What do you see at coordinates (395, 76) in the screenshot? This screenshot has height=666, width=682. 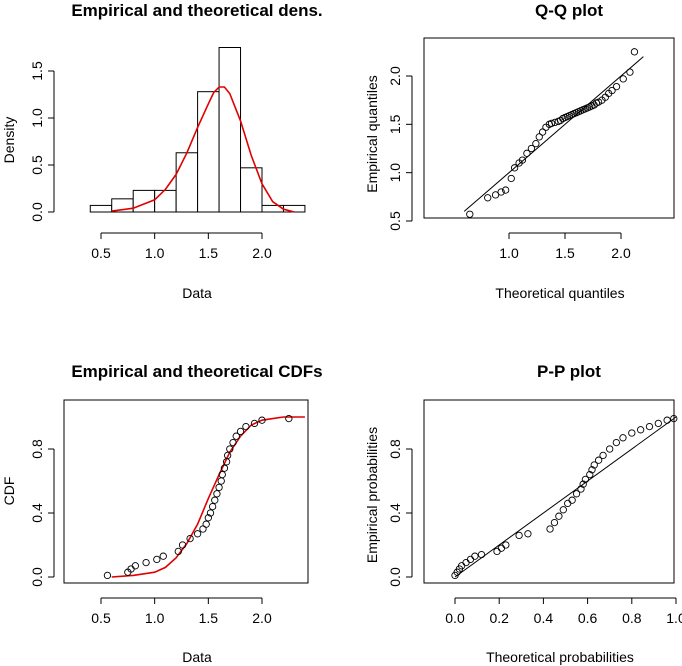 I see `y-tick-label: 2.0` at bounding box center [395, 76].